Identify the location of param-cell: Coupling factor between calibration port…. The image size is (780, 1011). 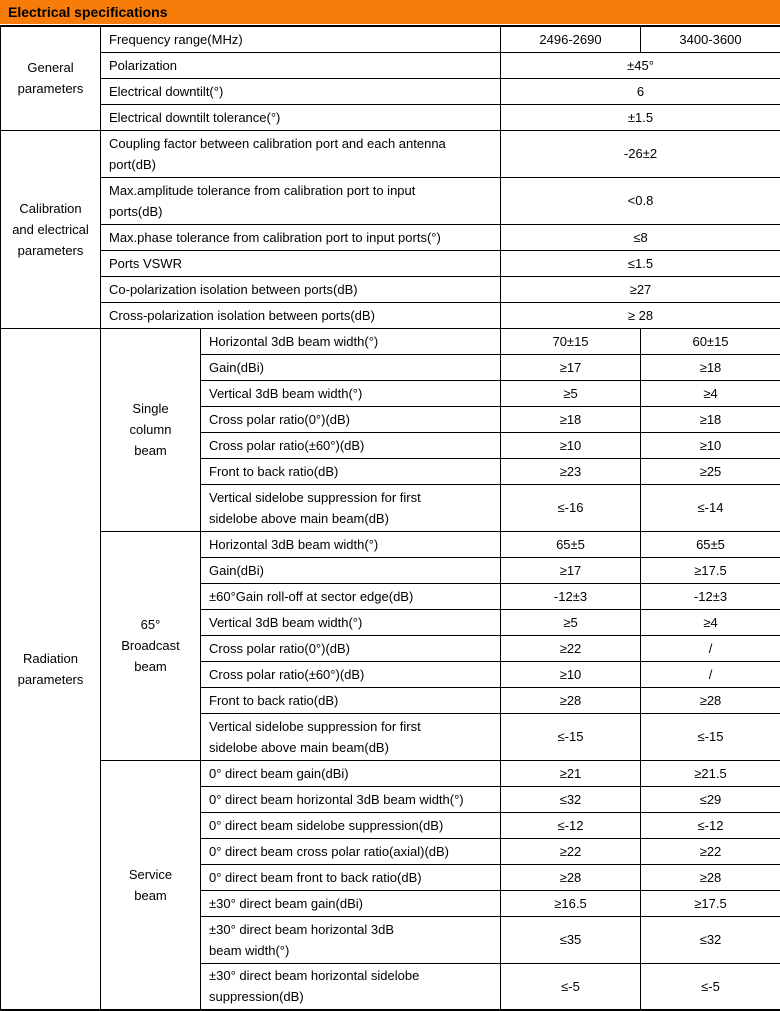
(301, 153).